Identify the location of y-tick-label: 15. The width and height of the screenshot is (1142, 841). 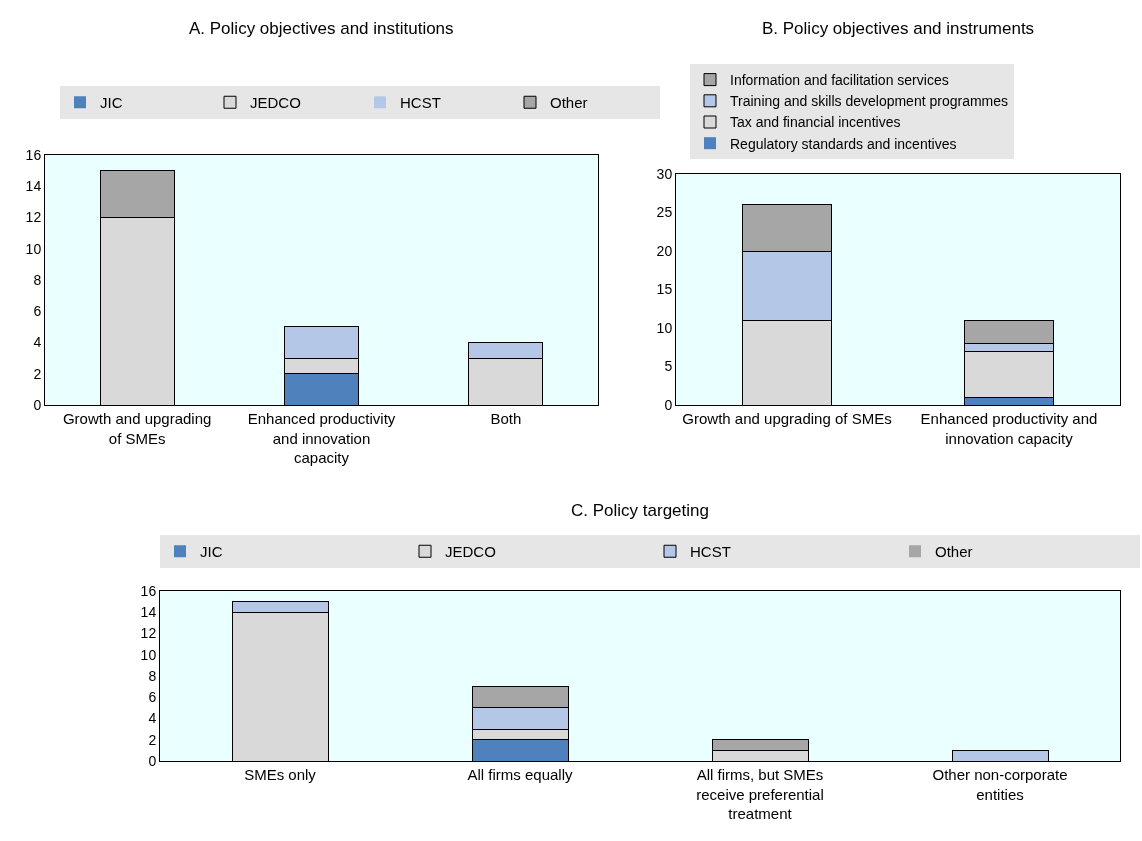
(664, 289).